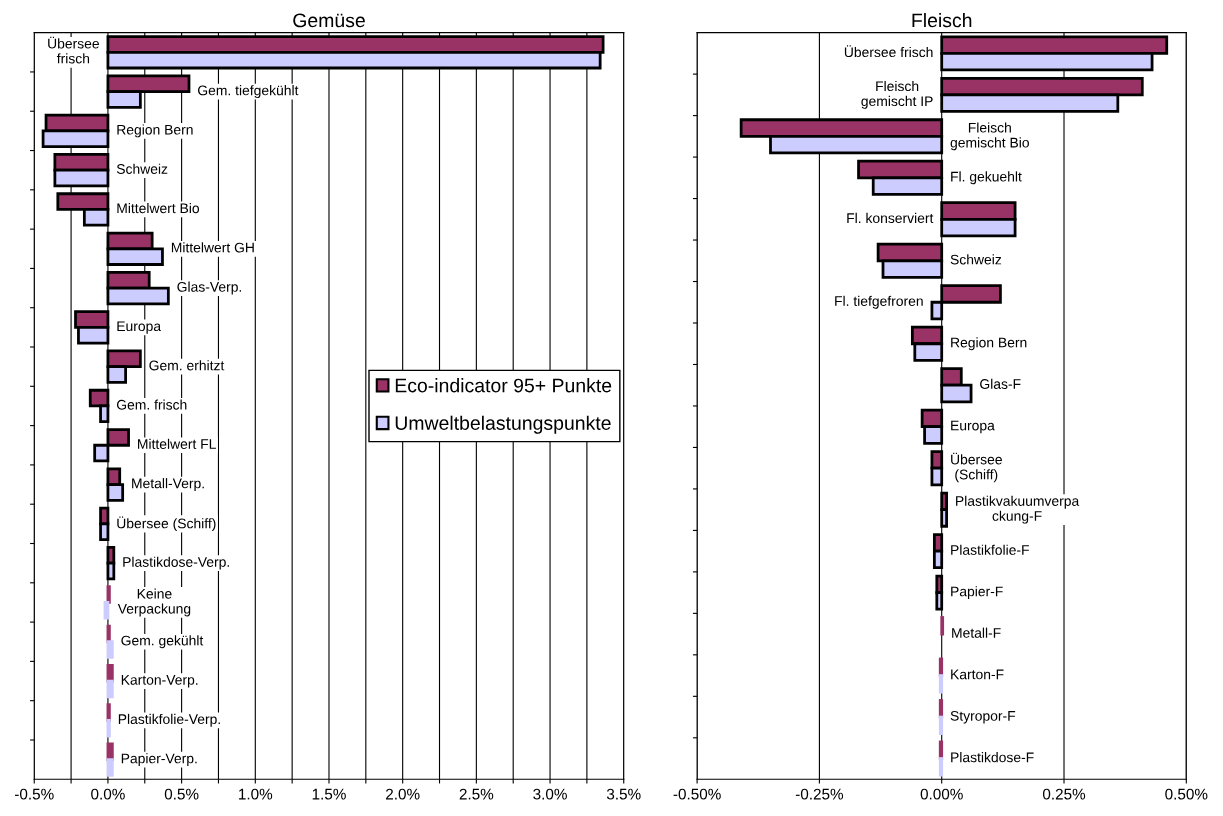 The image size is (1223, 816). Describe the element at coordinates (1000, 383) in the screenshot. I see `category-label: Glas-F` at that location.